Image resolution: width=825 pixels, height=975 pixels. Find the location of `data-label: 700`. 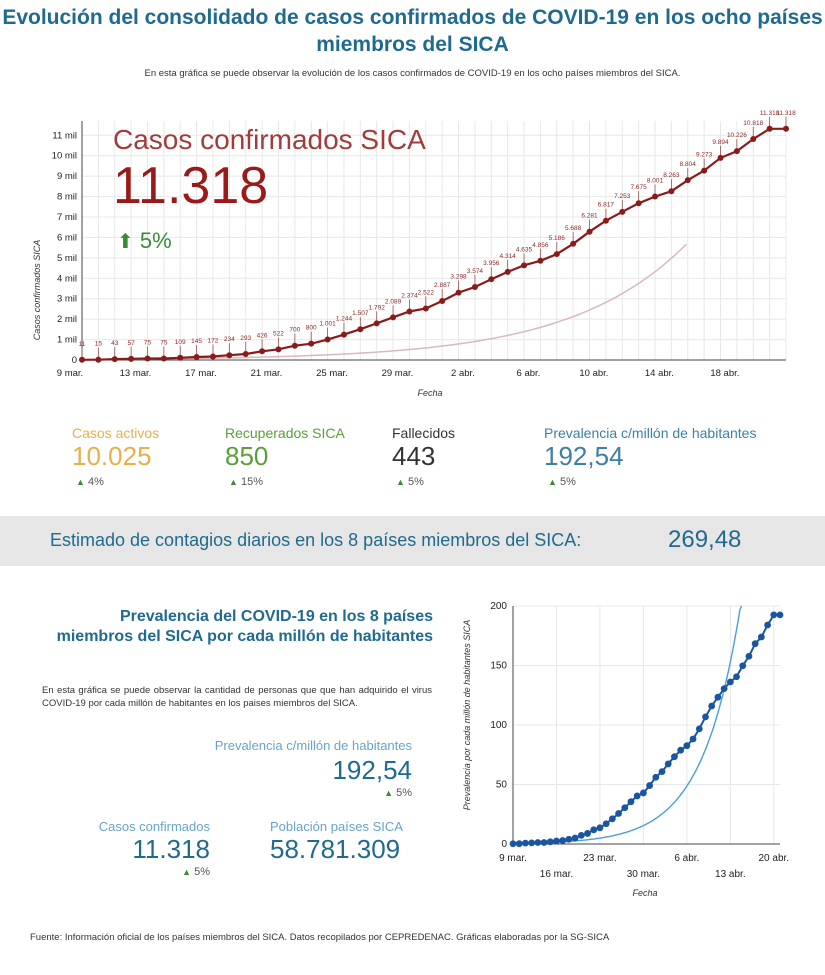

data-label: 700 is located at coordinates (294, 330).